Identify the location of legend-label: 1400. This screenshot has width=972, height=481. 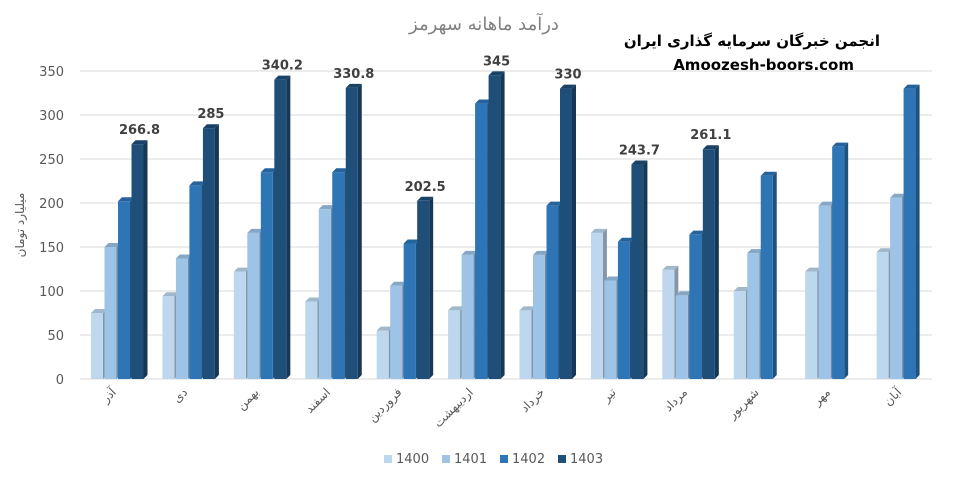
(412, 459).